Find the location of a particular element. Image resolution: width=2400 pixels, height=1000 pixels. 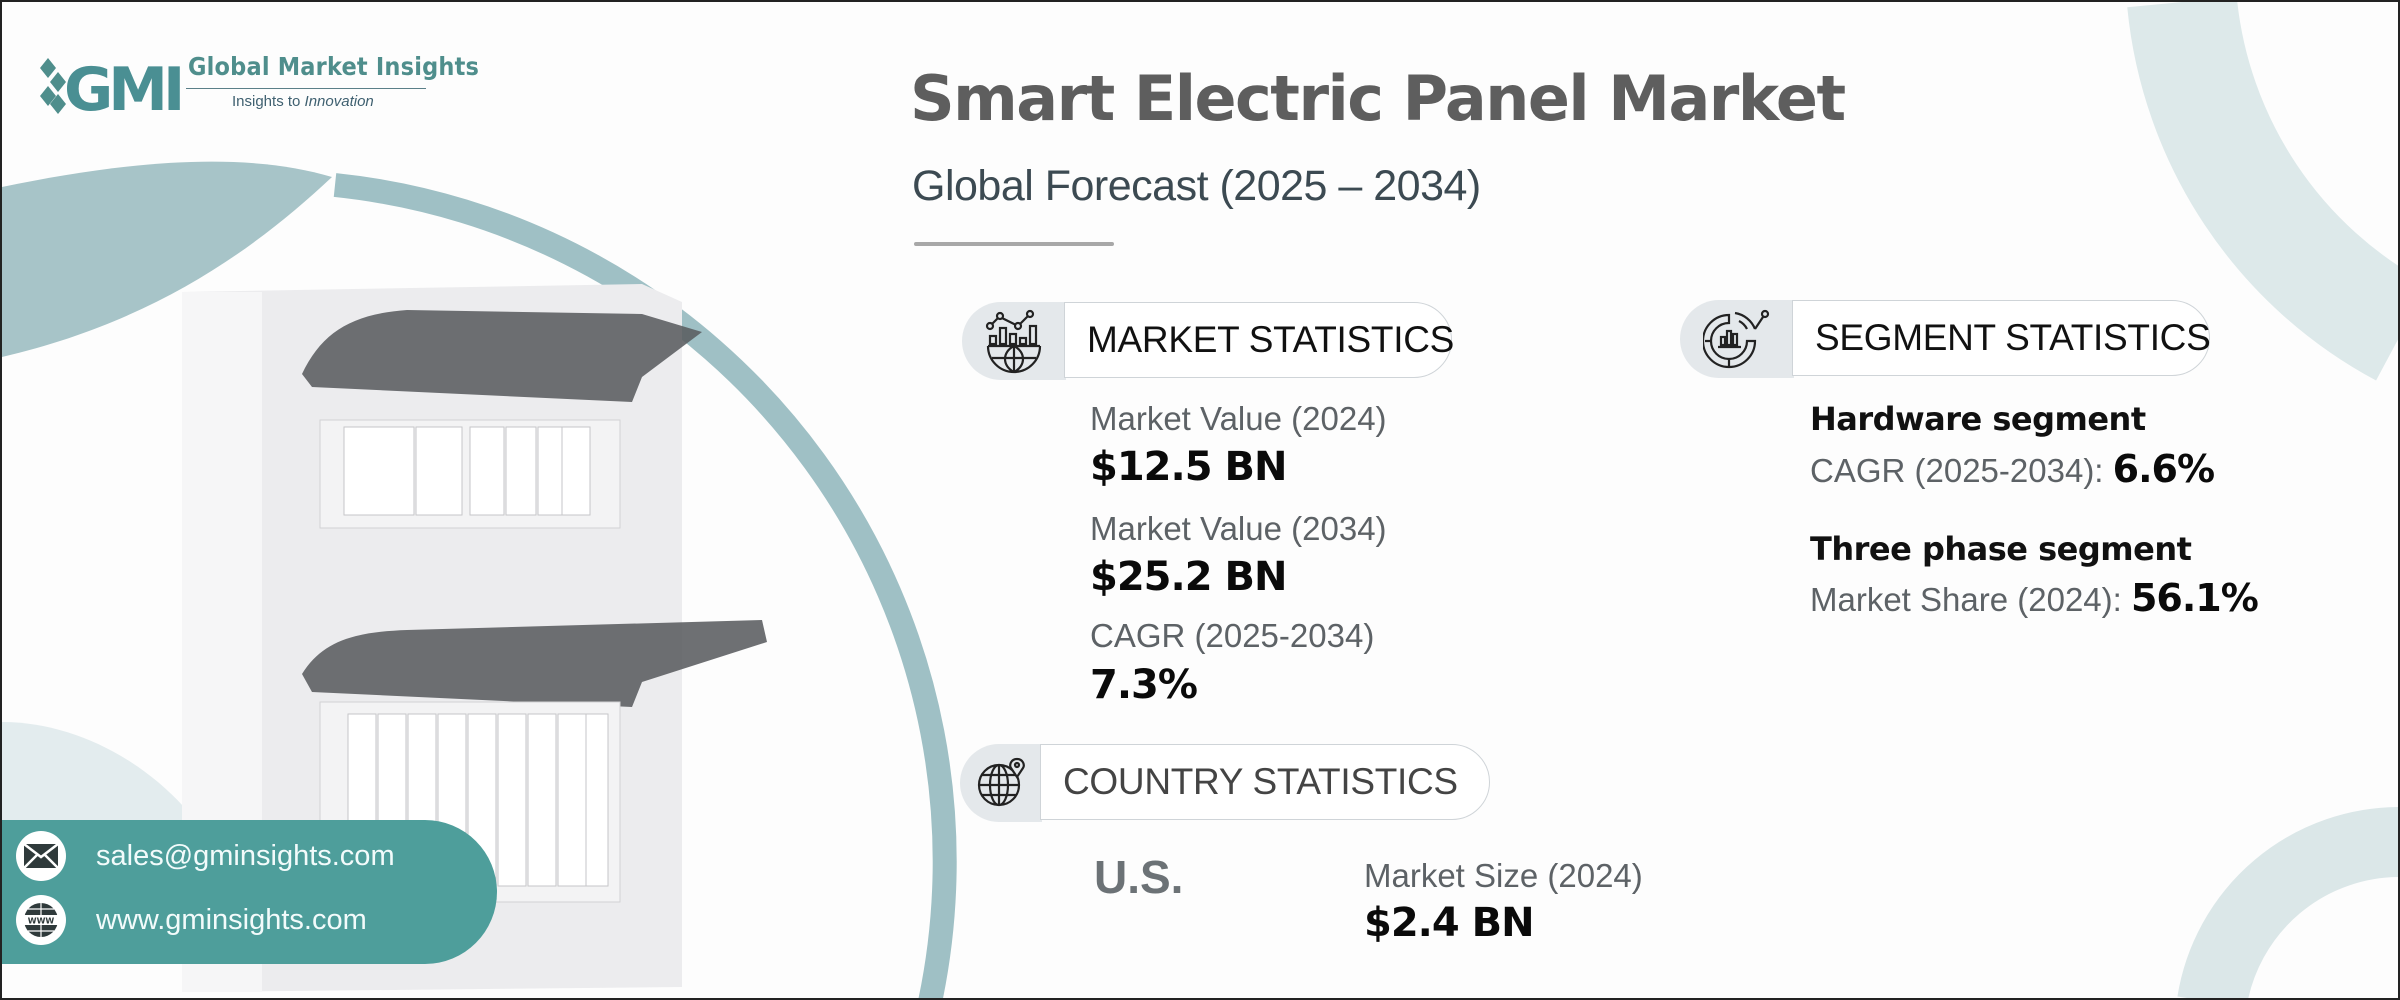

brand-tagline: Insights to Innovation is located at coordinates (303, 101).